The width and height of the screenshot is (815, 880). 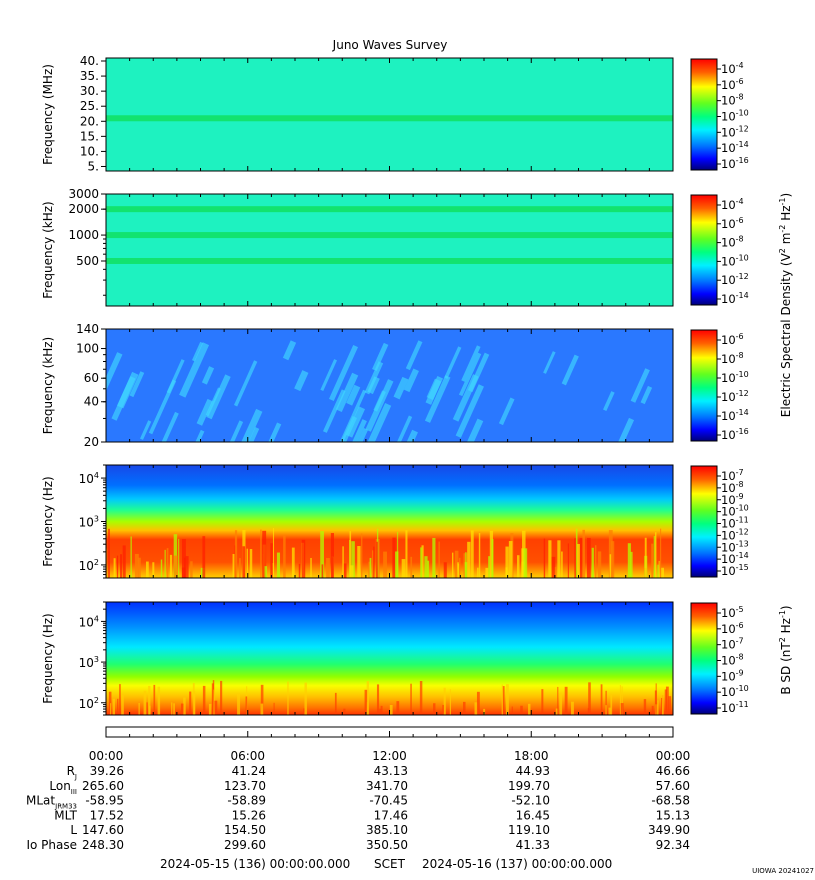 I want to click on x-tick-label: 12:00, so click(x=389, y=756).